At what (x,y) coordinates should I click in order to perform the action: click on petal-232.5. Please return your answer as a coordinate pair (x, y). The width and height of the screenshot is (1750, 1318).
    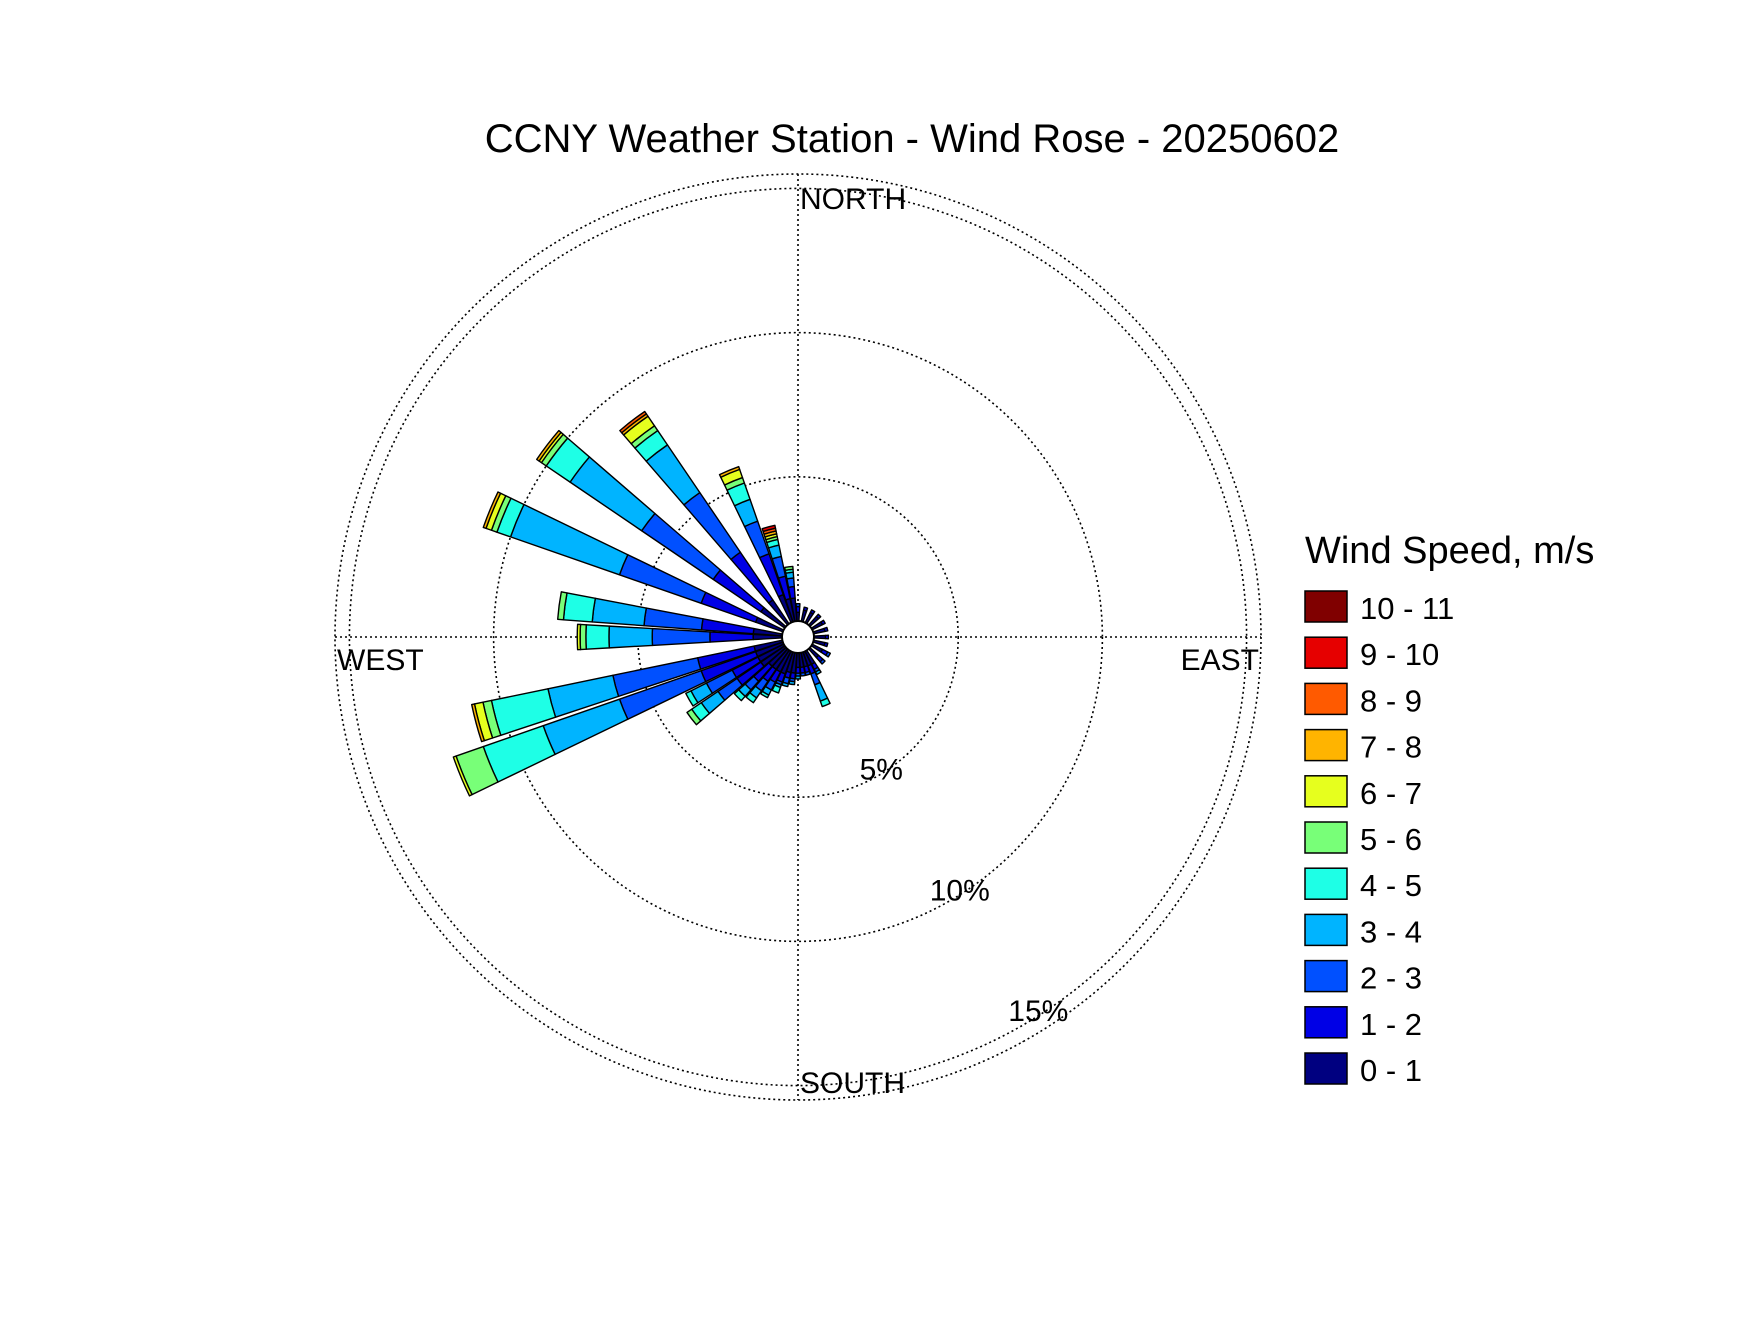
    Looking at the image, I should click on (736, 685).